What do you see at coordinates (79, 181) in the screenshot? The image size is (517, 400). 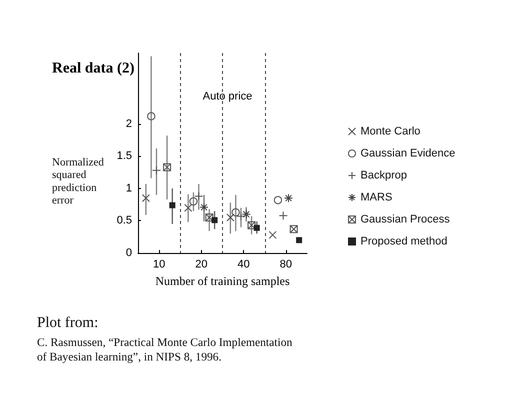 I see `y-axis-title: Normalized squared prediction error` at bounding box center [79, 181].